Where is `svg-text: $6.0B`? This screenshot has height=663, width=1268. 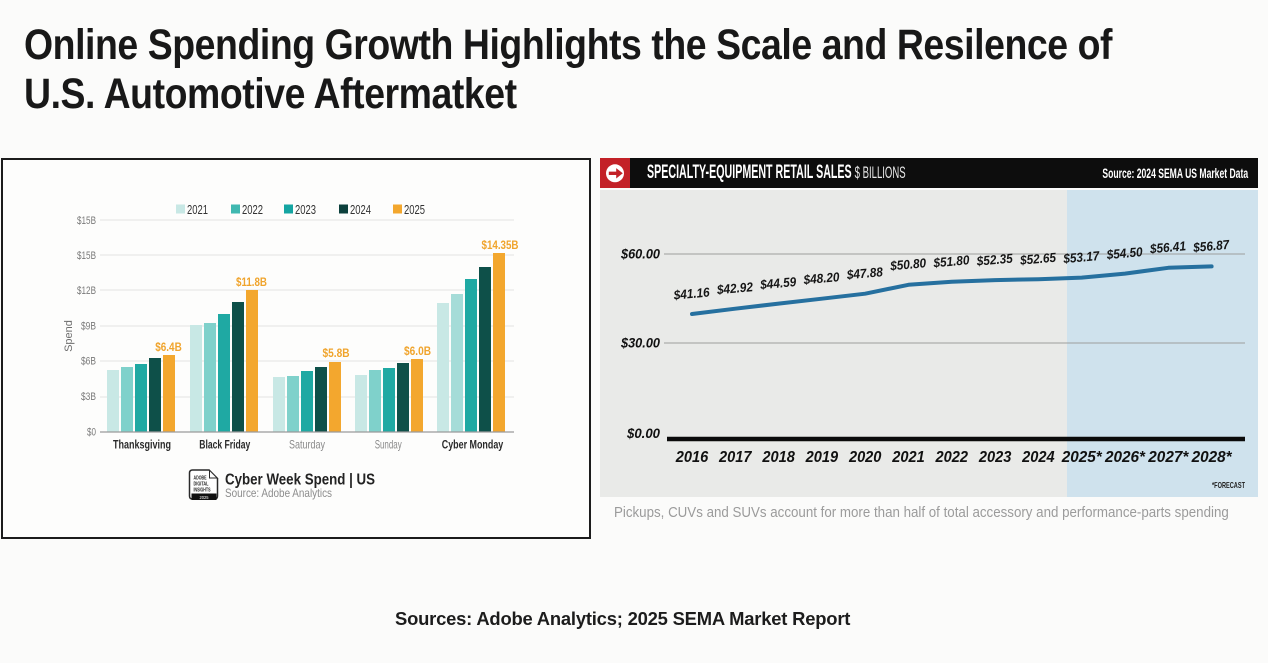
svg-text: $6.0B is located at coordinates (417, 352).